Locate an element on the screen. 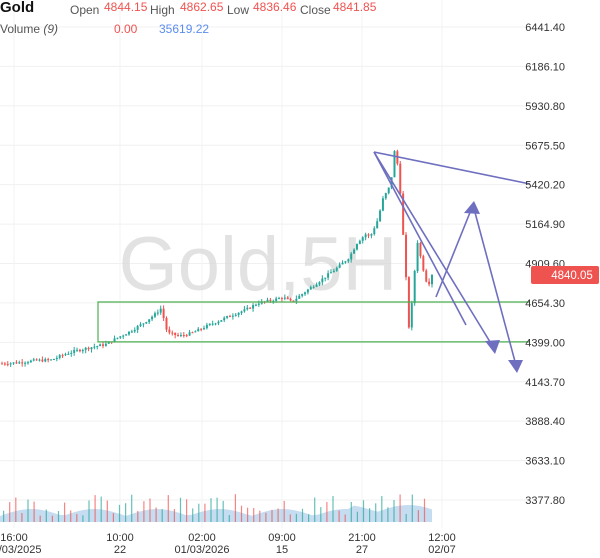 The width and height of the screenshot is (600, 558). close-label: Close is located at coordinates (315, 10).